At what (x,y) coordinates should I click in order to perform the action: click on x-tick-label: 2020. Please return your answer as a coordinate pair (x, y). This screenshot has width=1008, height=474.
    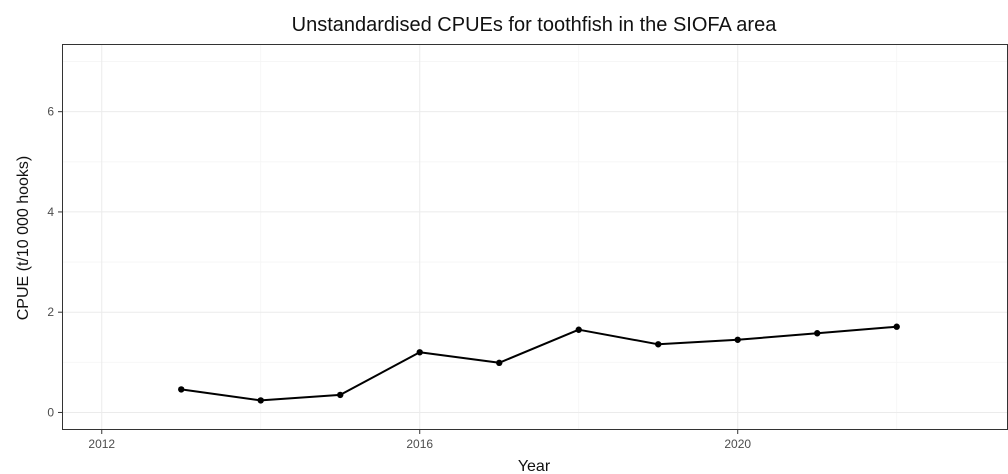
    Looking at the image, I should click on (737, 444).